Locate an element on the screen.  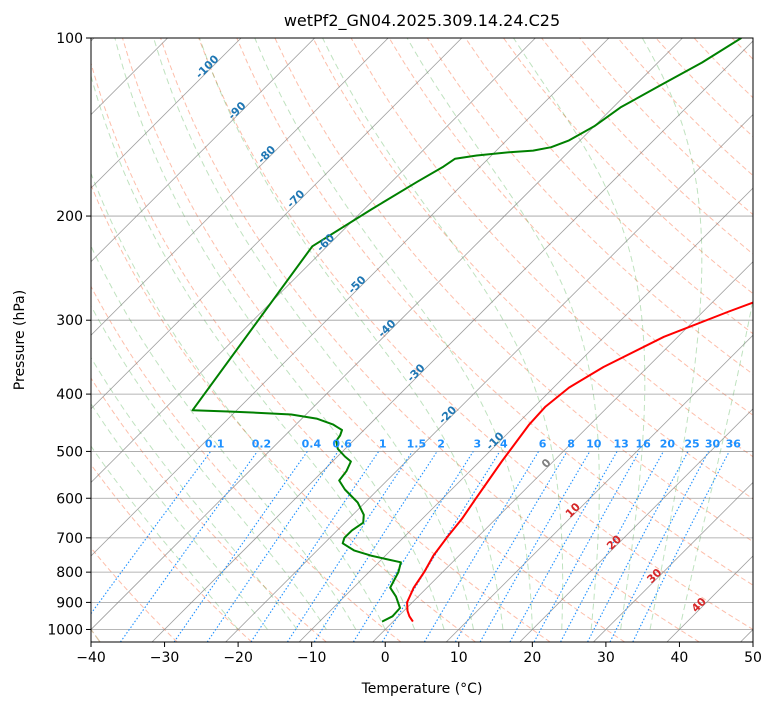
mixing-ratio-label: 1.5 is located at coordinates (417, 443).